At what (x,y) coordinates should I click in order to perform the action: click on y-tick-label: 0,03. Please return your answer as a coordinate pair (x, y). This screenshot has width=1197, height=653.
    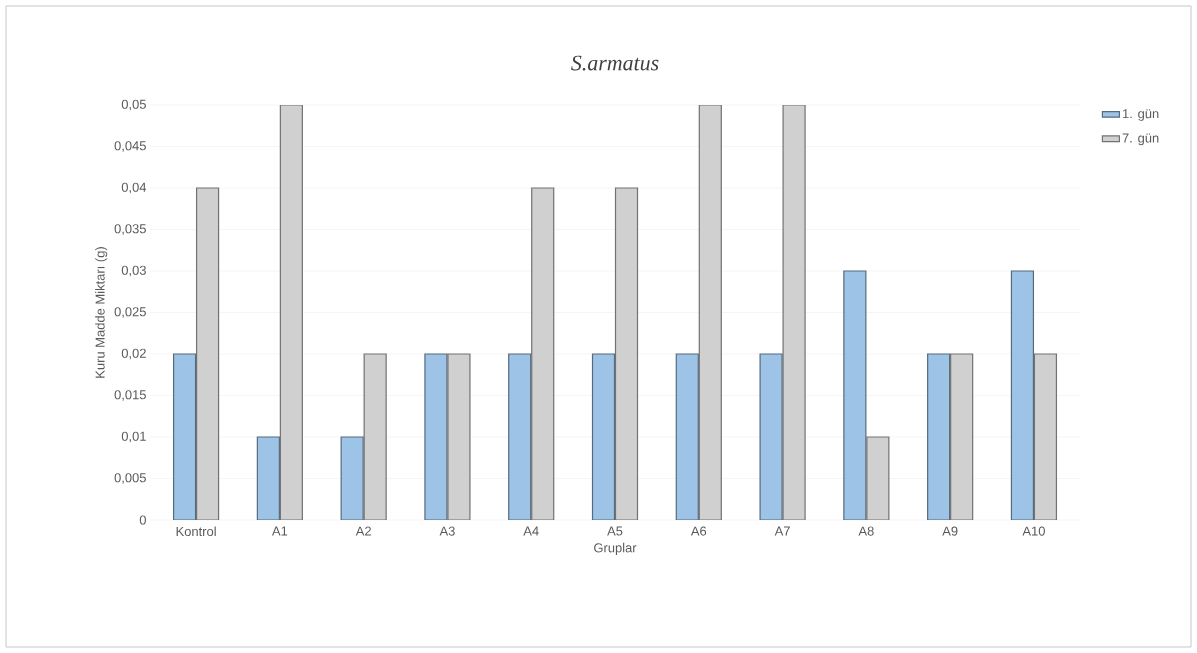
    Looking at the image, I should click on (133, 271).